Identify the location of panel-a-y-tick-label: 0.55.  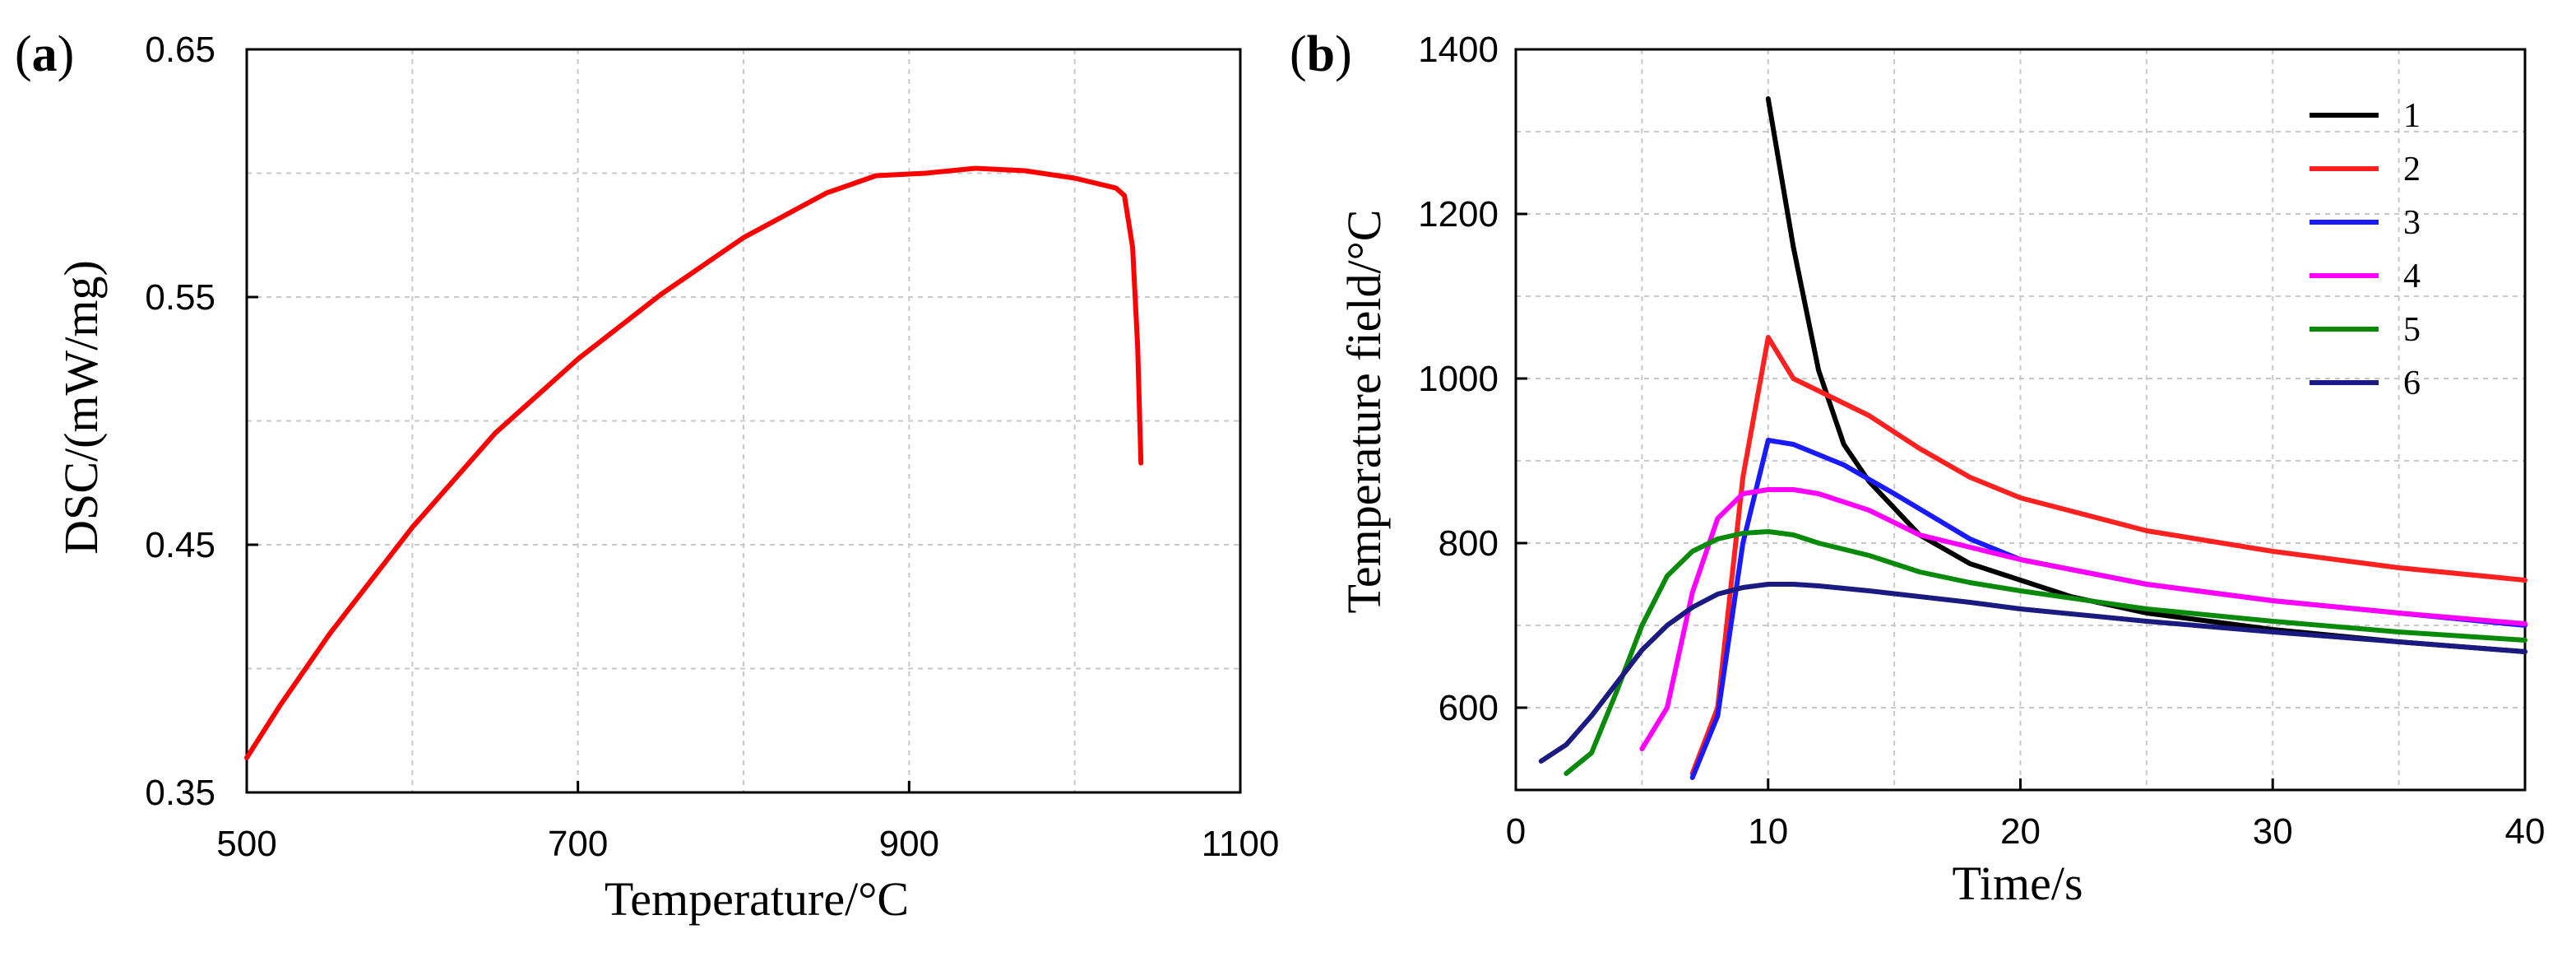
(180, 297).